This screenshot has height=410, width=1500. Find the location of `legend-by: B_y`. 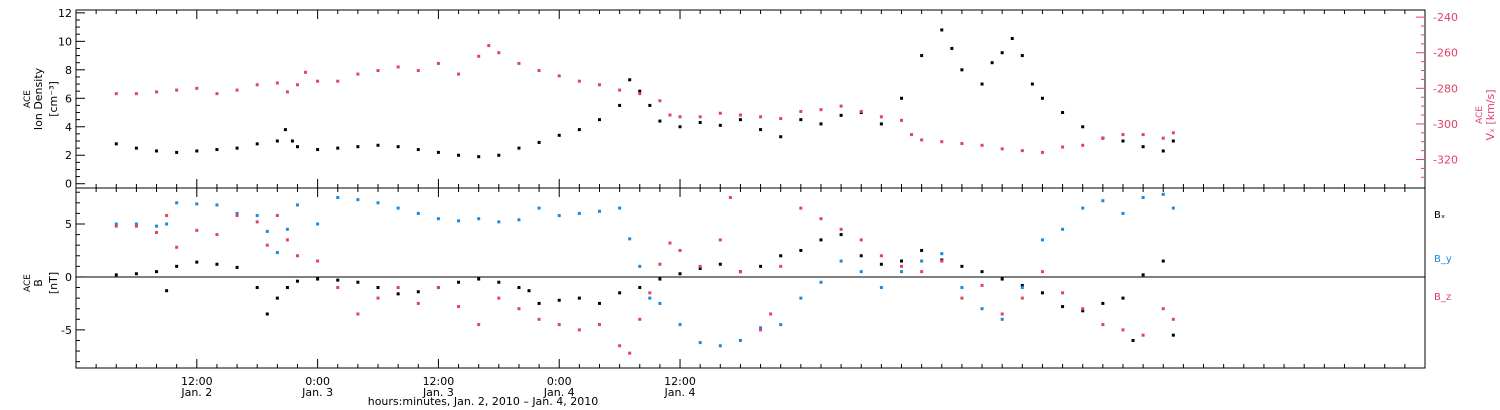

legend-by: B_y is located at coordinates (1443, 259).